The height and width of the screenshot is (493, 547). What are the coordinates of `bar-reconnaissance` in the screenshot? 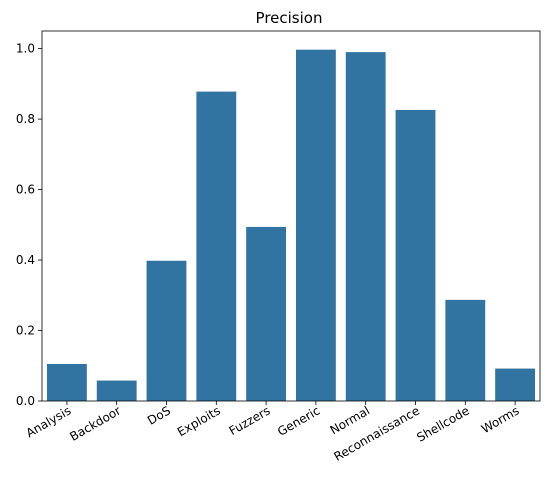 It's located at (415, 255).